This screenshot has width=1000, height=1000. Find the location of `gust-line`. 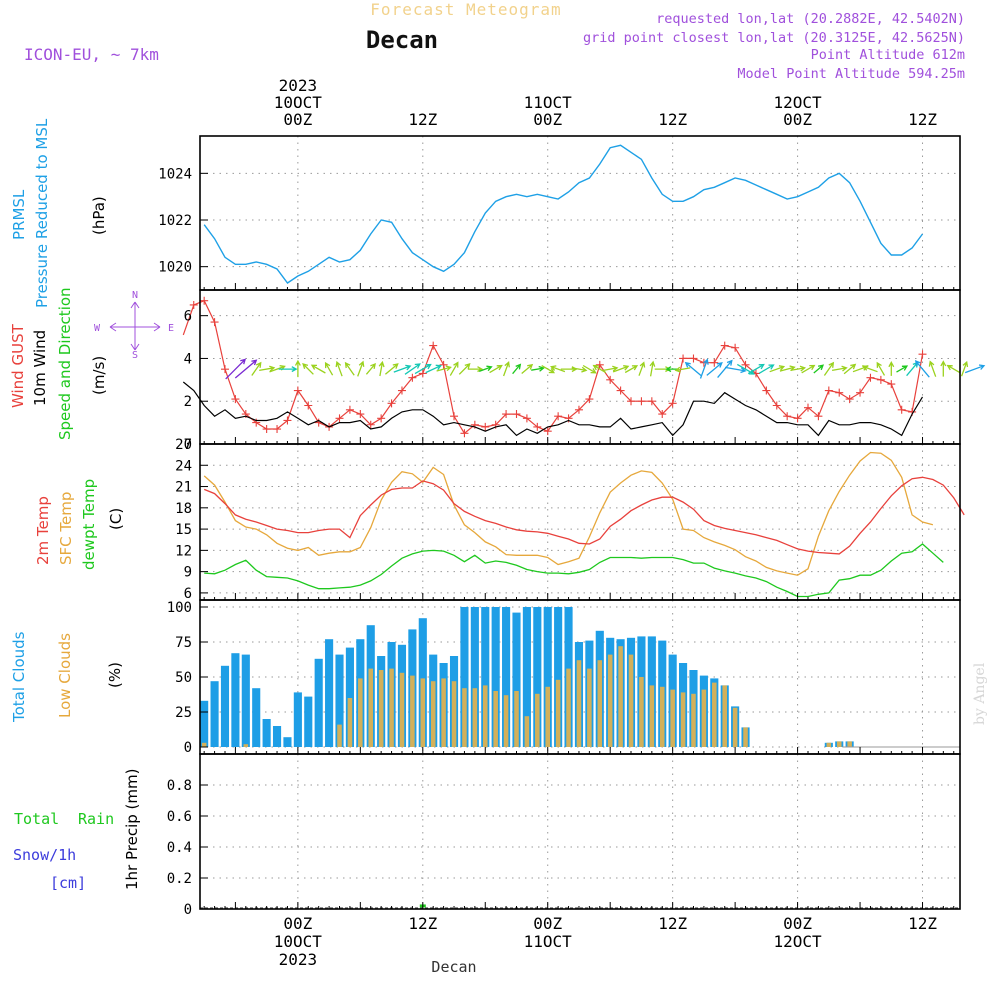

gust-line is located at coordinates (553, 367).